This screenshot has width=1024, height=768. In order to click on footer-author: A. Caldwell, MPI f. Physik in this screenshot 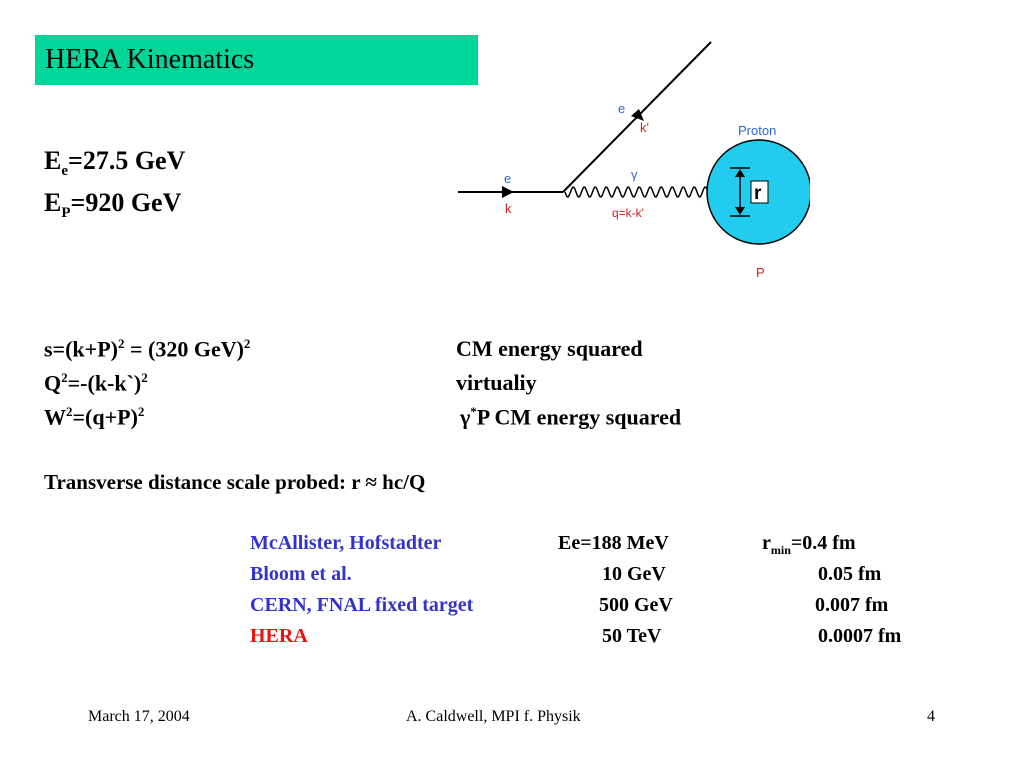, I will do `click(493, 716)`.